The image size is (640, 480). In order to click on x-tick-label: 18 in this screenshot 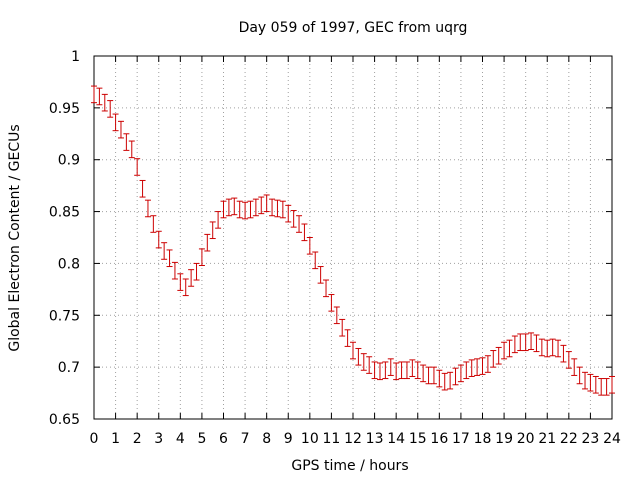, I will do `click(483, 439)`.